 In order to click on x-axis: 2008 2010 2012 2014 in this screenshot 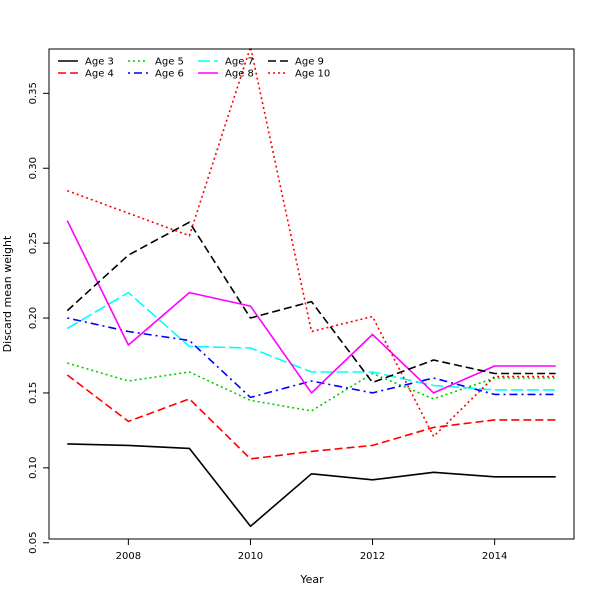, I will do `click(311, 550)`.